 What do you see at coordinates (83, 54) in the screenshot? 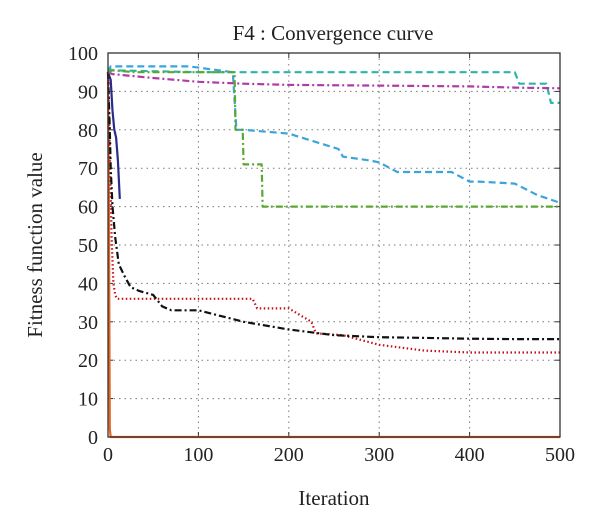
I see `y-tick-label: 100` at bounding box center [83, 54].